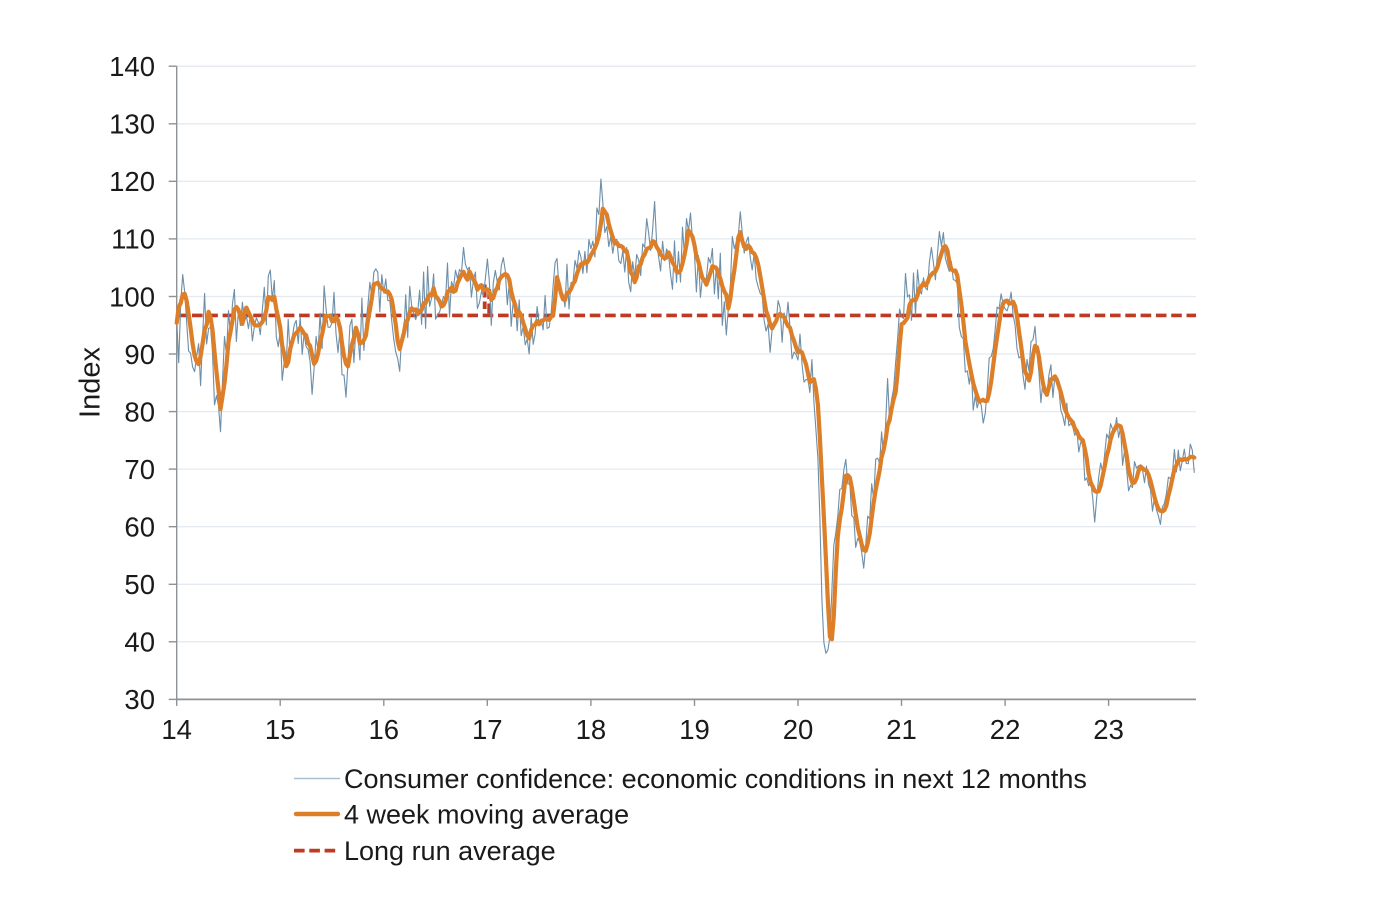  What do you see at coordinates (591, 729) in the screenshot?
I see `svg-text: 18` at bounding box center [591, 729].